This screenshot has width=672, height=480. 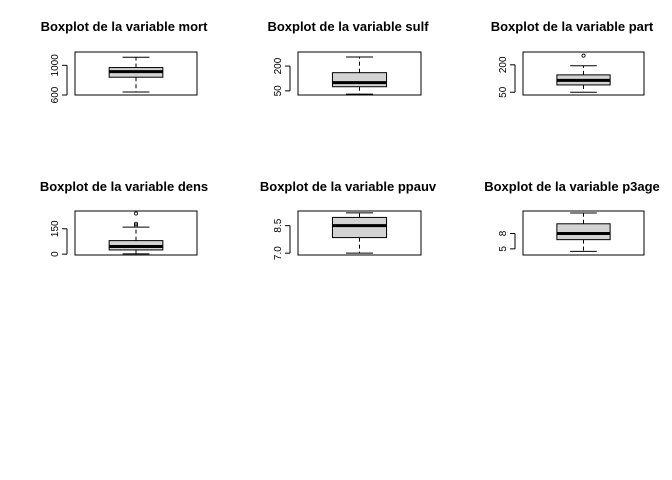 I want to click on chart-title: Boxplot de la variable part, so click(x=572, y=26).